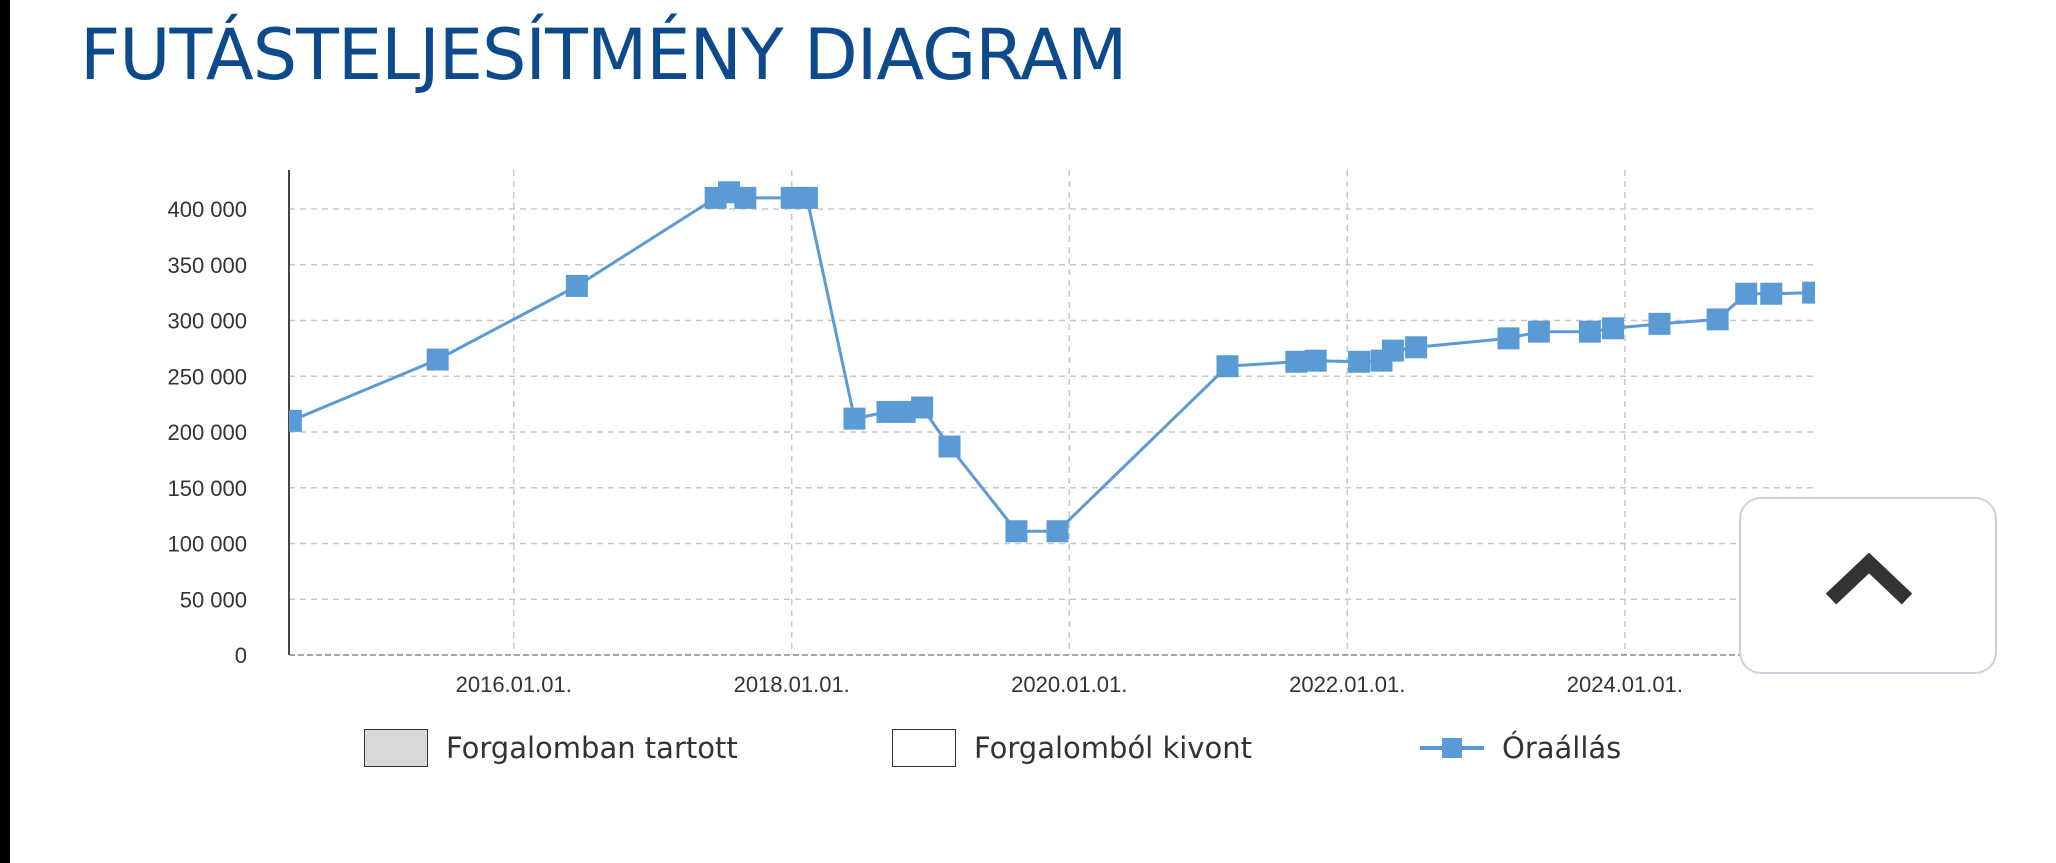 The image size is (2056, 863). What do you see at coordinates (207, 488) in the screenshot?
I see `y-tick-label: 150 000` at bounding box center [207, 488].